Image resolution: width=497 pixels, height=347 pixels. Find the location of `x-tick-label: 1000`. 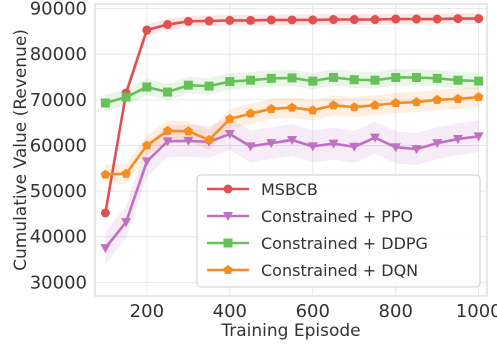

x-tick-label: 1000 is located at coordinates (476, 311).